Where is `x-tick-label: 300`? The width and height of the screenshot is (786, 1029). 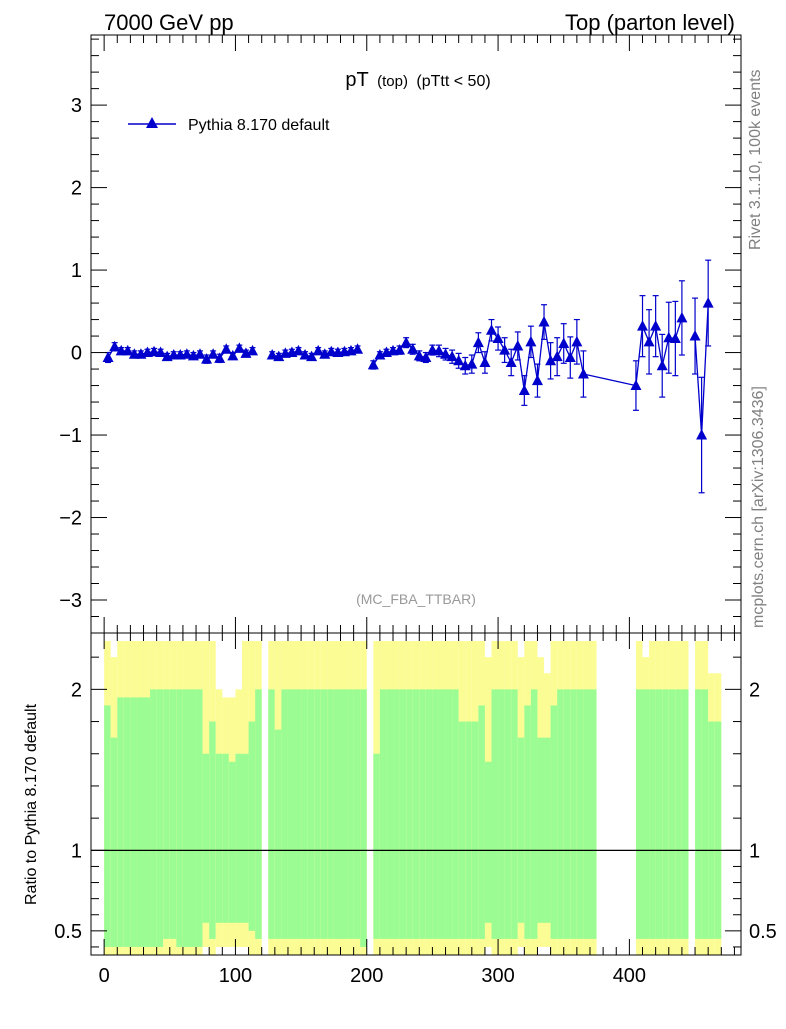 x-tick-label: 300 is located at coordinates (497, 976).